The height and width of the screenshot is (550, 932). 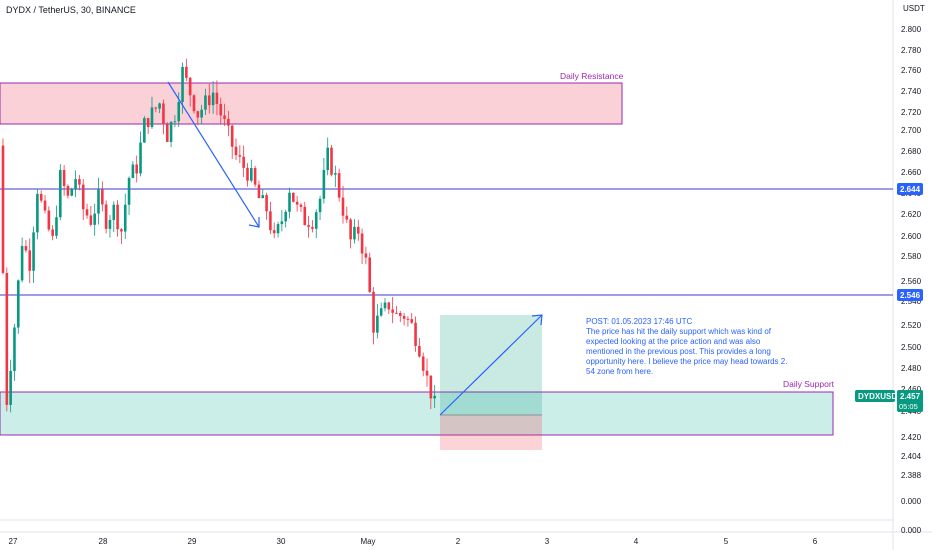 I want to click on annotation-line: 54 zone from here., so click(x=619, y=371).